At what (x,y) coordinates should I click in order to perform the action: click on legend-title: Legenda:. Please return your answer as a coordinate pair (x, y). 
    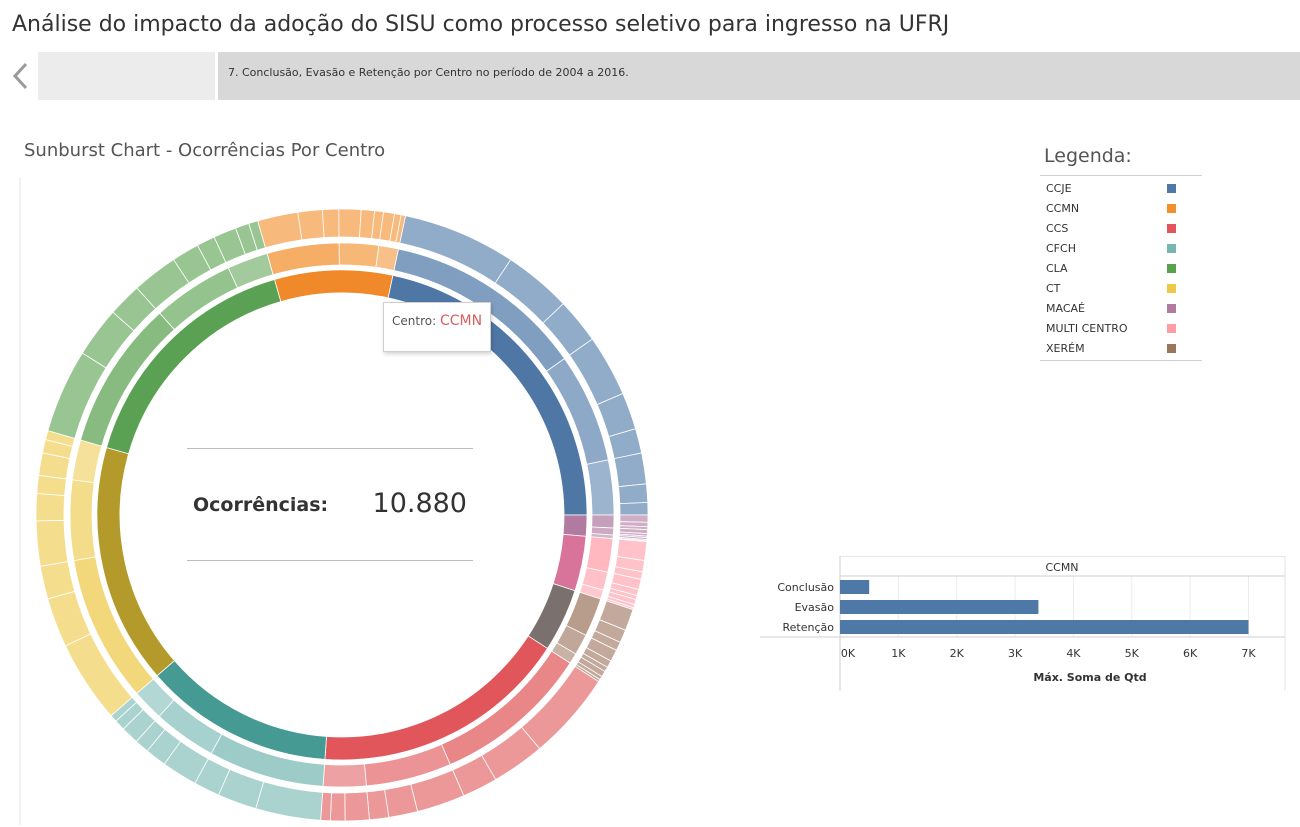
    Looking at the image, I should click on (1088, 156).